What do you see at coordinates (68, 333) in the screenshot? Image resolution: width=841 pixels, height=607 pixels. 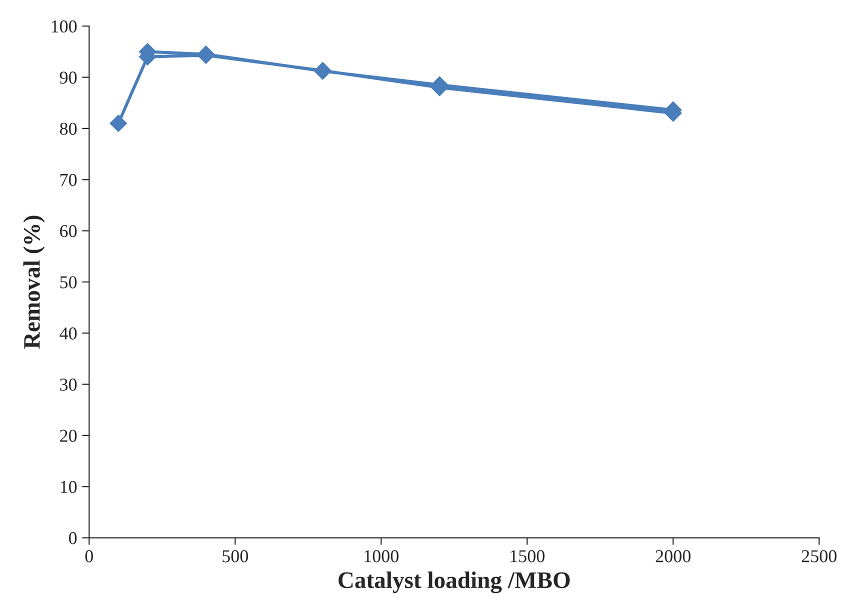 I see `y-tick-label: 40` at bounding box center [68, 333].